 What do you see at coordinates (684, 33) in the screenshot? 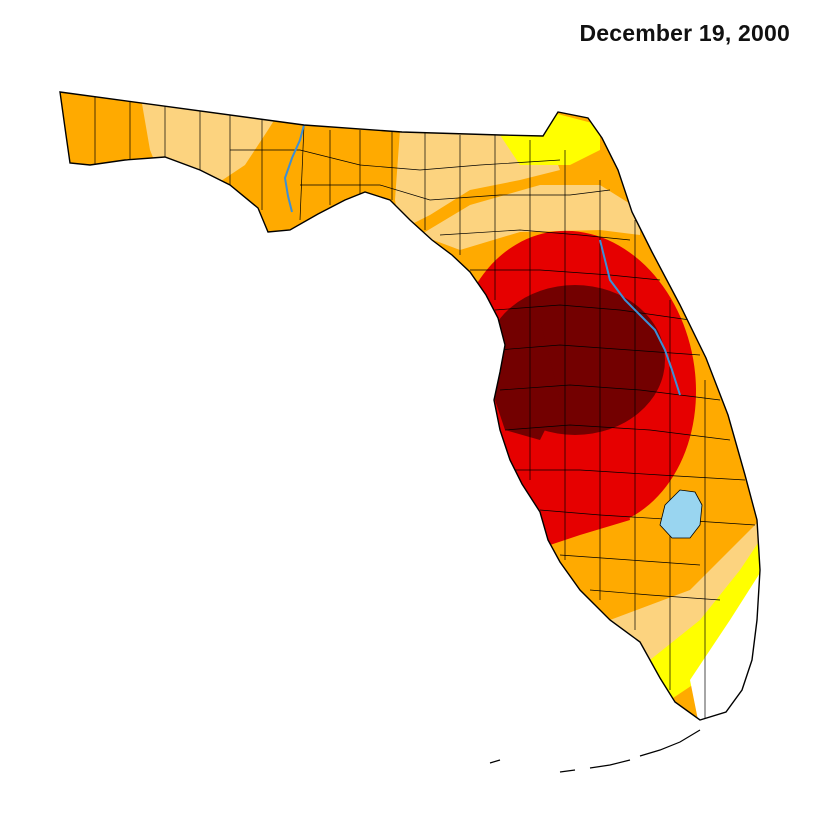
I see `map-title: December 19, 2000` at bounding box center [684, 33].